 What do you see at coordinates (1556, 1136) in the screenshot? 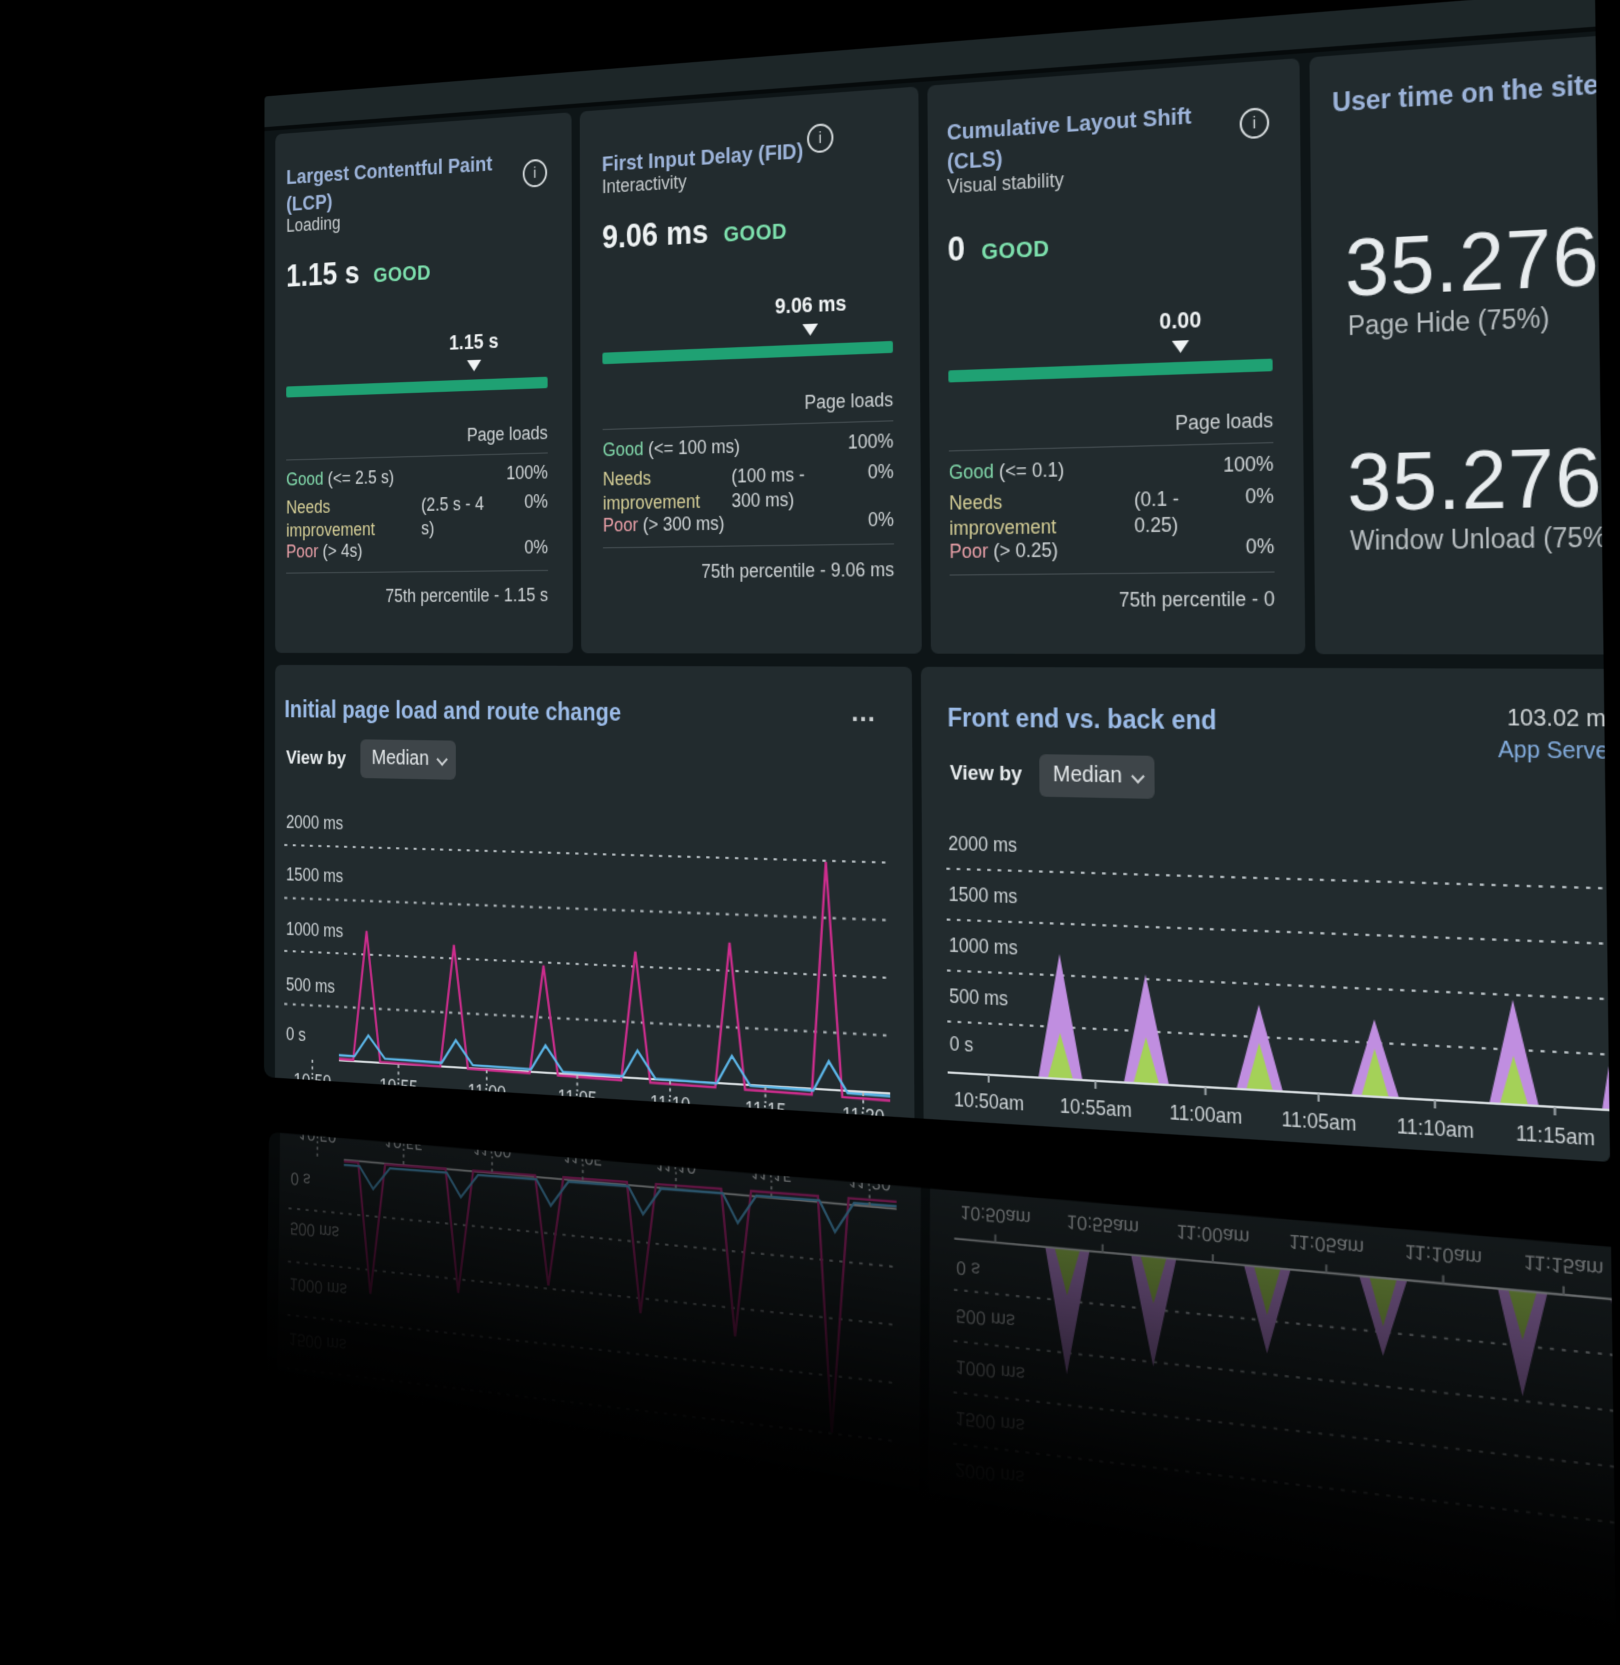
I see `svg-text: 11:15am` at bounding box center [1556, 1136].